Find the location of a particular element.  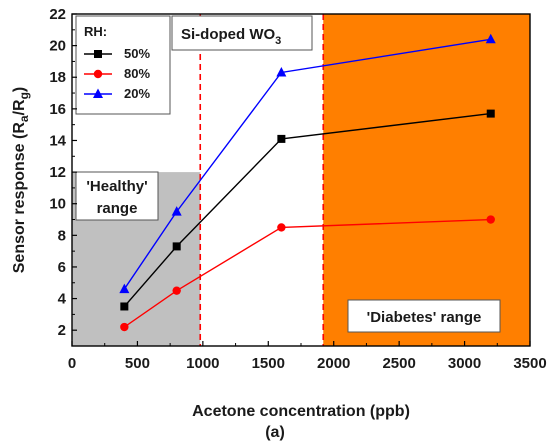

panel-label: (a) is located at coordinates (275, 432).